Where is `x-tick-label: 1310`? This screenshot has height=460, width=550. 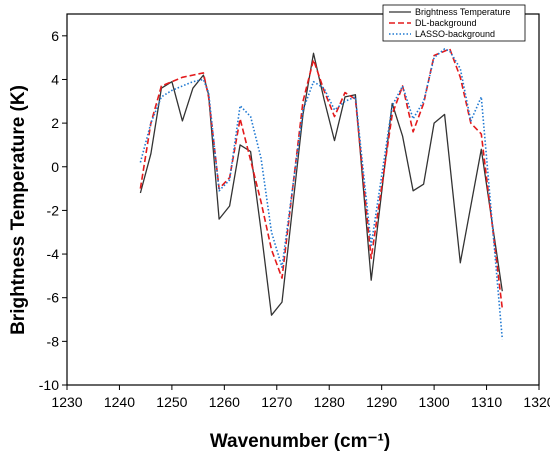
x-tick-label: 1310 is located at coordinates (486, 402).